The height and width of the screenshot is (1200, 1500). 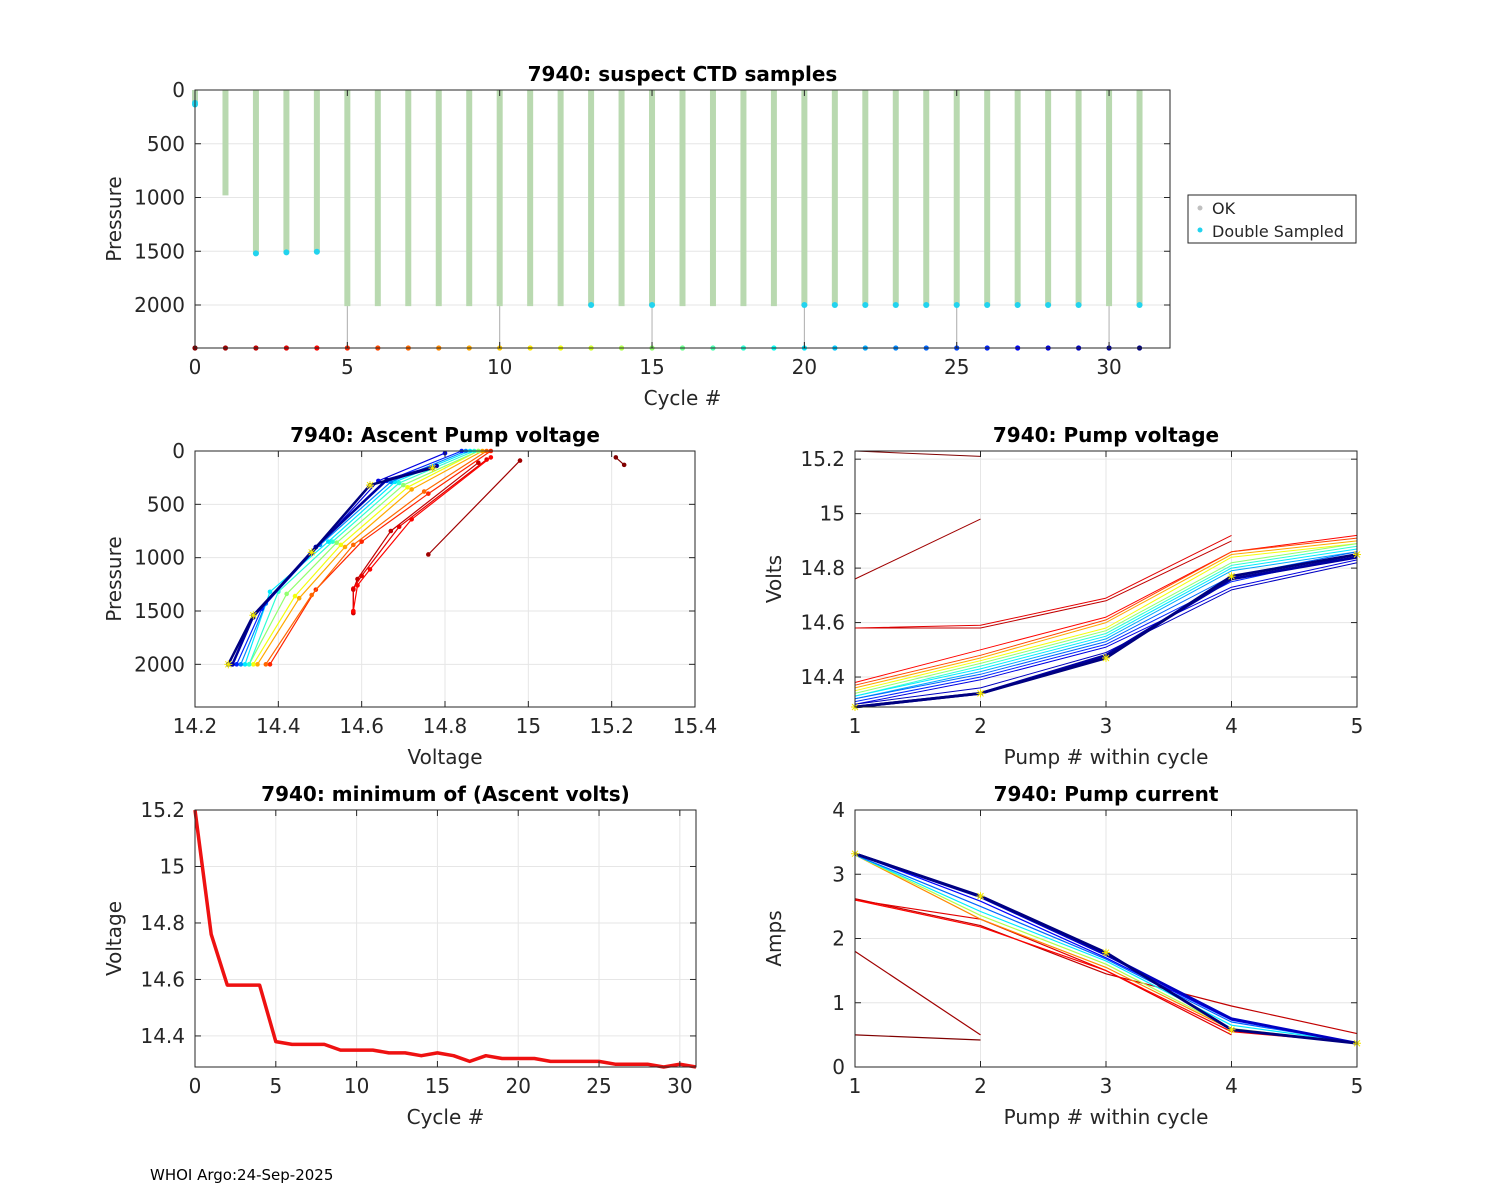 I want to click on x-axis-label: Pump # within cycle, so click(x=1106, y=757).